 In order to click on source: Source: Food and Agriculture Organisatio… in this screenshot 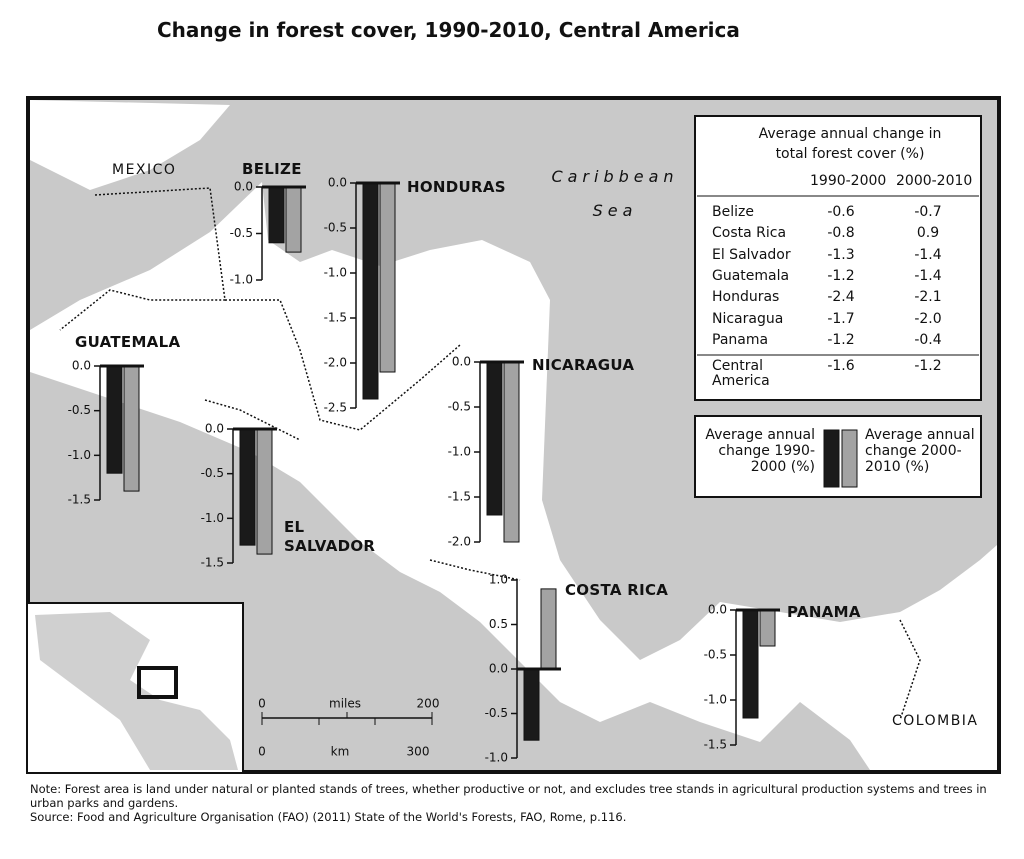, I will do `click(328, 817)`.